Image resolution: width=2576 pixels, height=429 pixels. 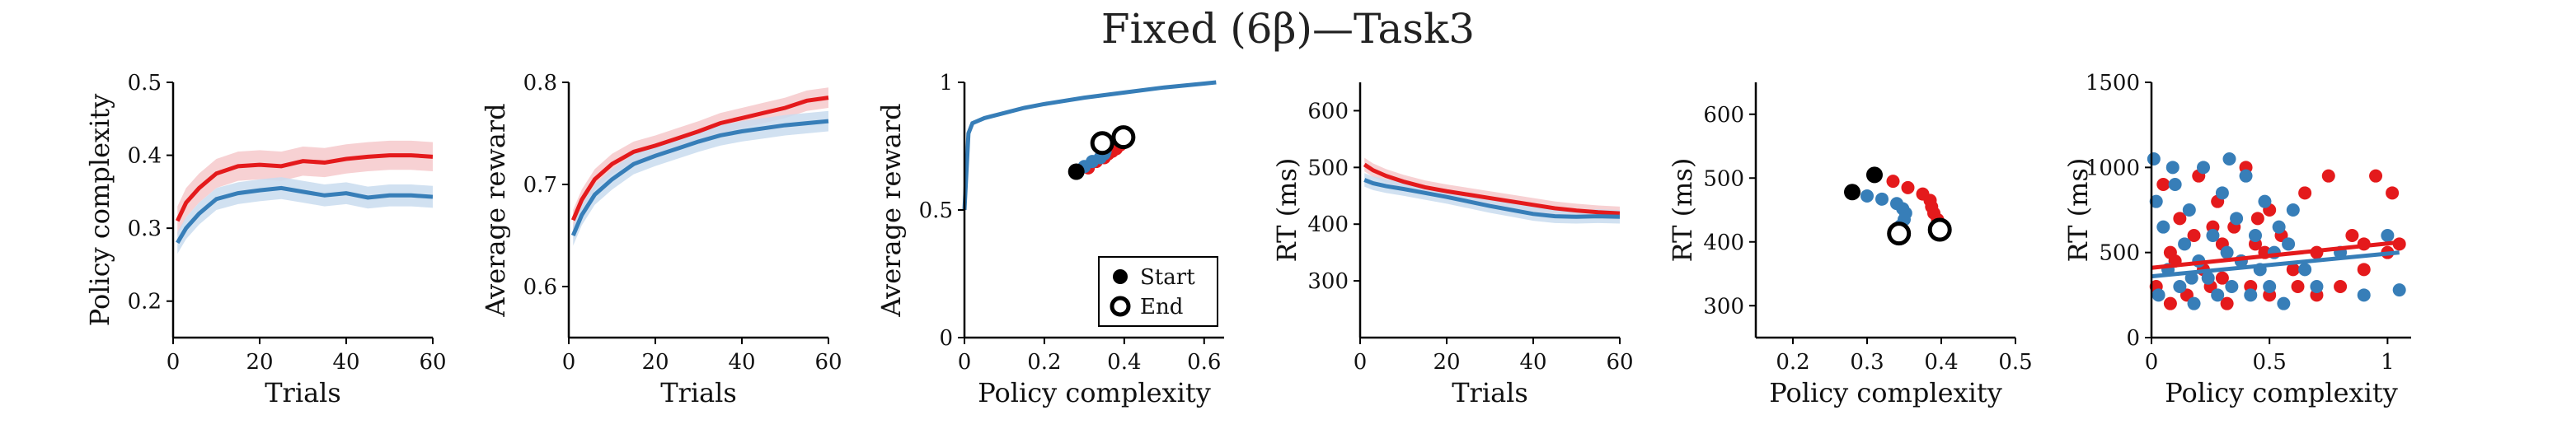 What do you see at coordinates (1121, 276) in the screenshot?
I see `legend-start-marker` at bounding box center [1121, 276].